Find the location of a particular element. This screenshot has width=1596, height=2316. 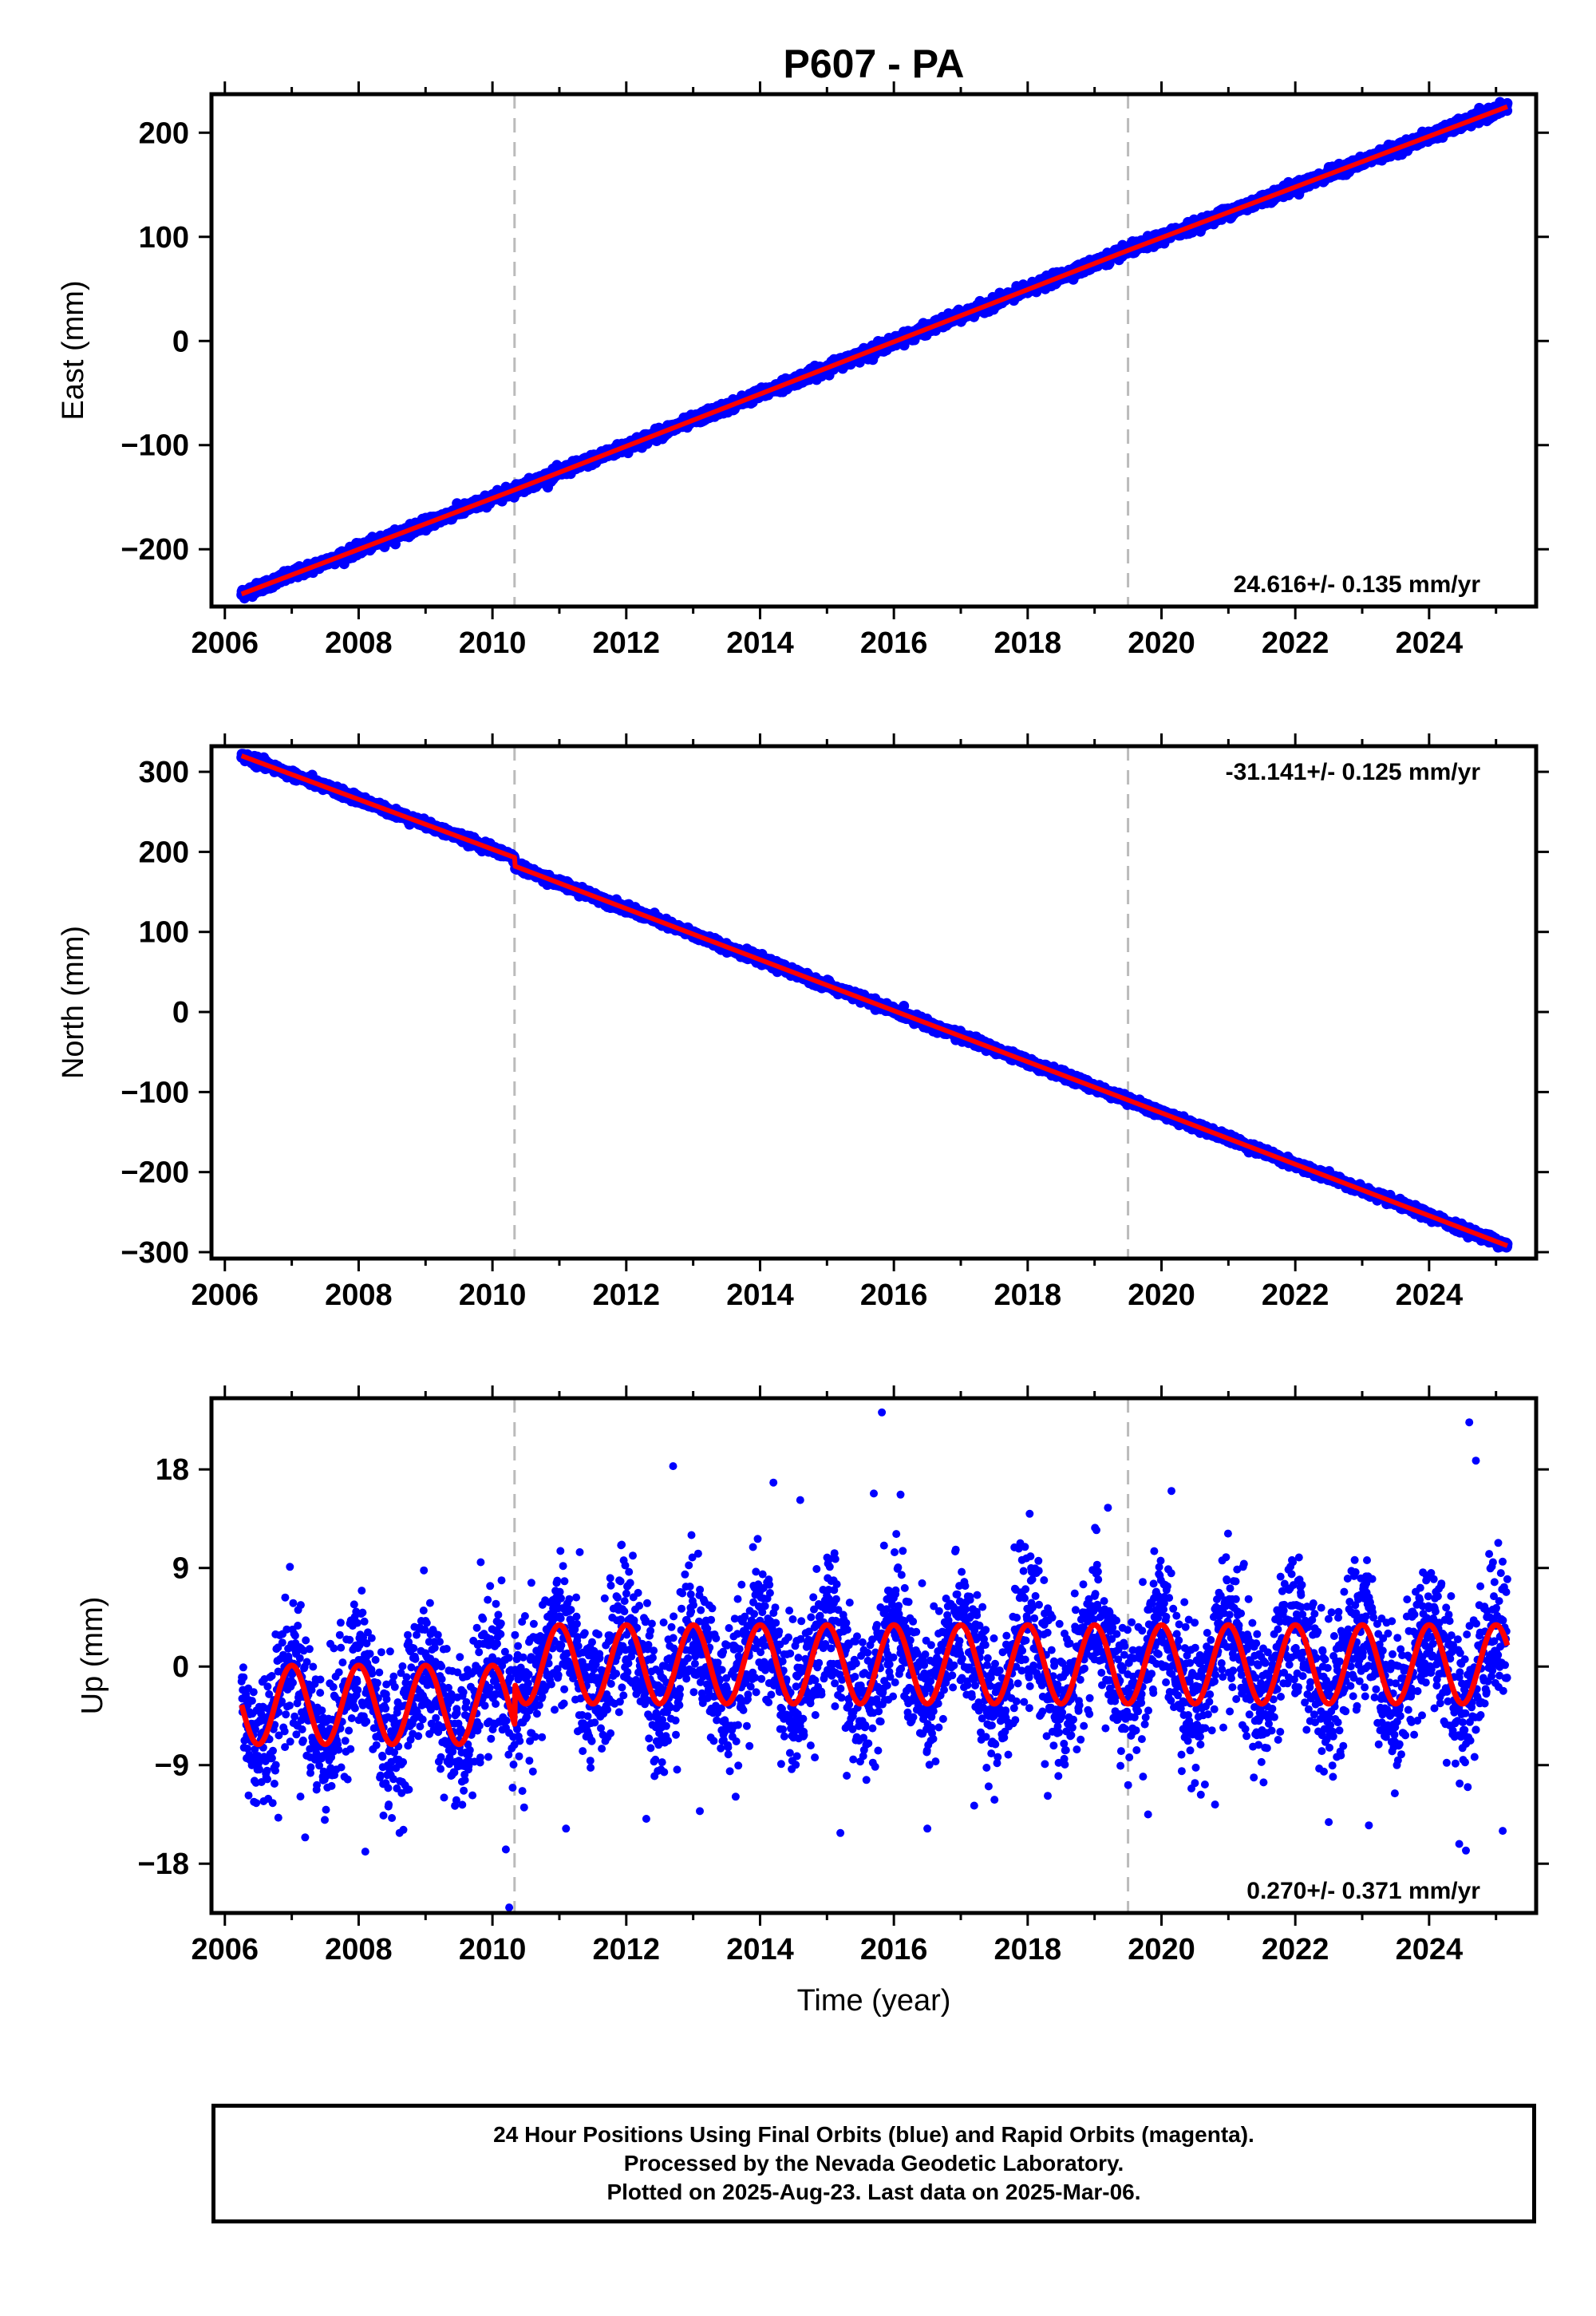

y-axis-label: East (mm) is located at coordinates (73, 350).